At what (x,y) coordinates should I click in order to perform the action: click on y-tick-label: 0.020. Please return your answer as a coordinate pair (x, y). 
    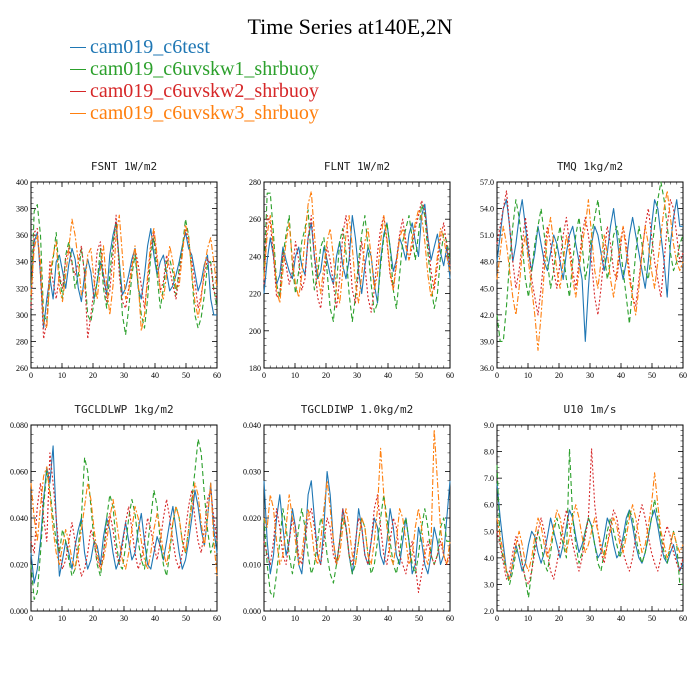
    Looking at the image, I should click on (252, 518).